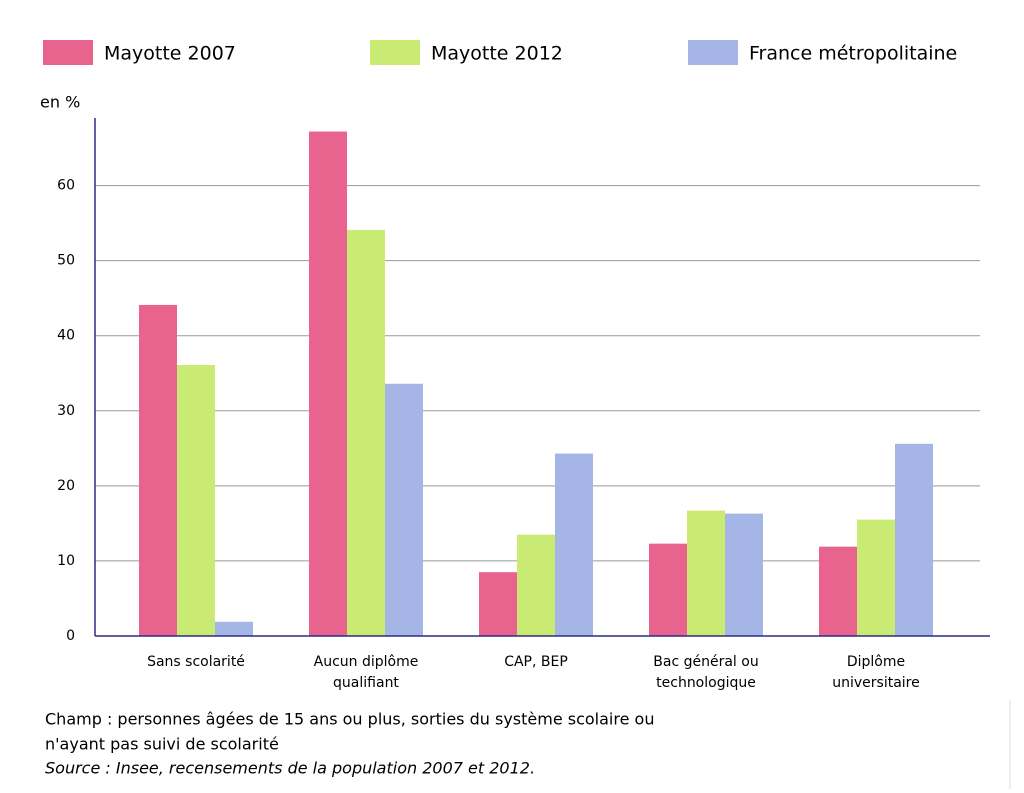 This screenshot has width=1024, height=793. Describe the element at coordinates (876, 683) in the screenshot. I see `x-tick-label: universitaire` at that location.